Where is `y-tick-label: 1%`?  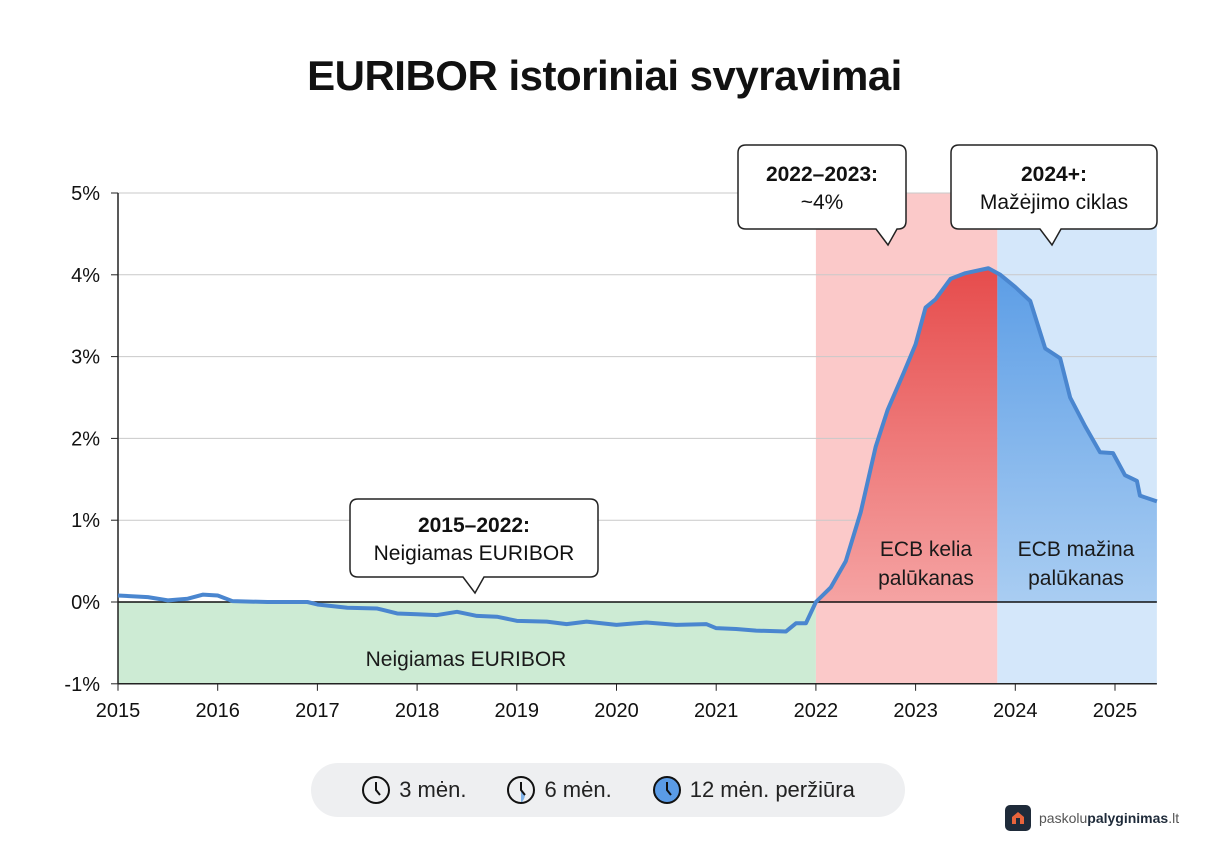
y-tick-label: 1% is located at coordinates (85, 521).